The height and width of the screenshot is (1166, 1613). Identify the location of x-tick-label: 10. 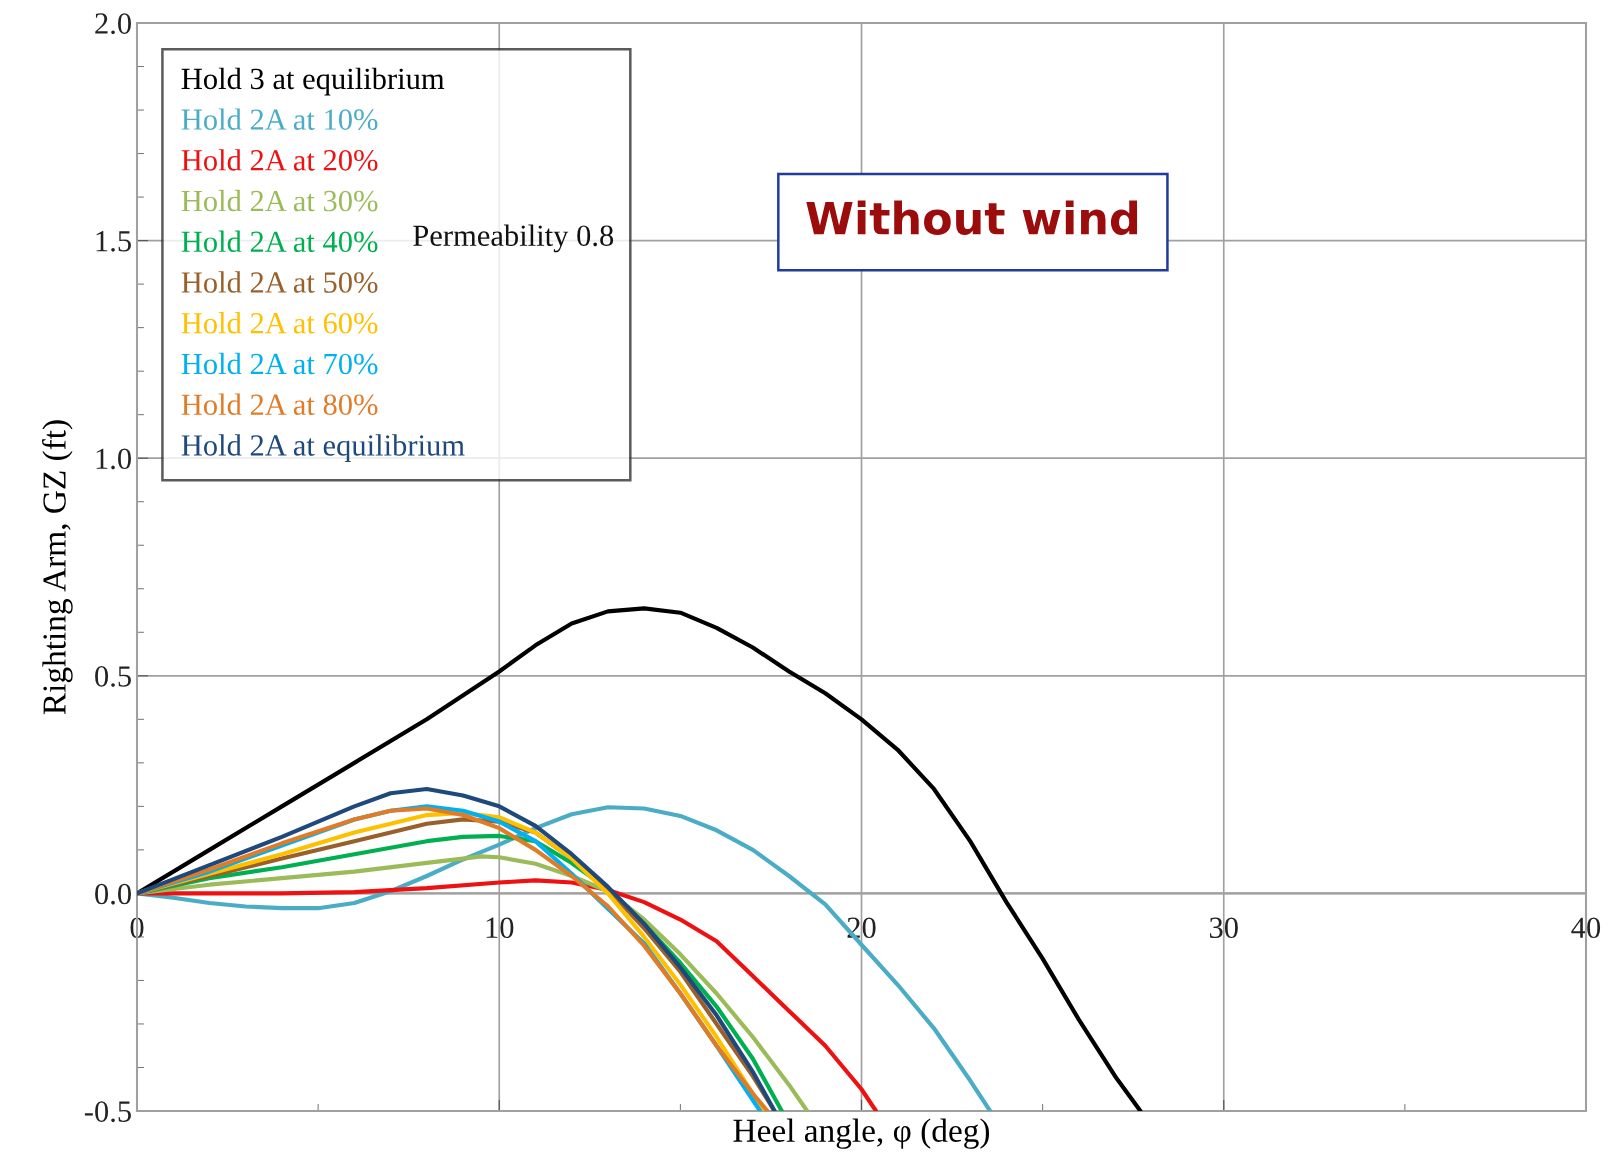
(500, 928).